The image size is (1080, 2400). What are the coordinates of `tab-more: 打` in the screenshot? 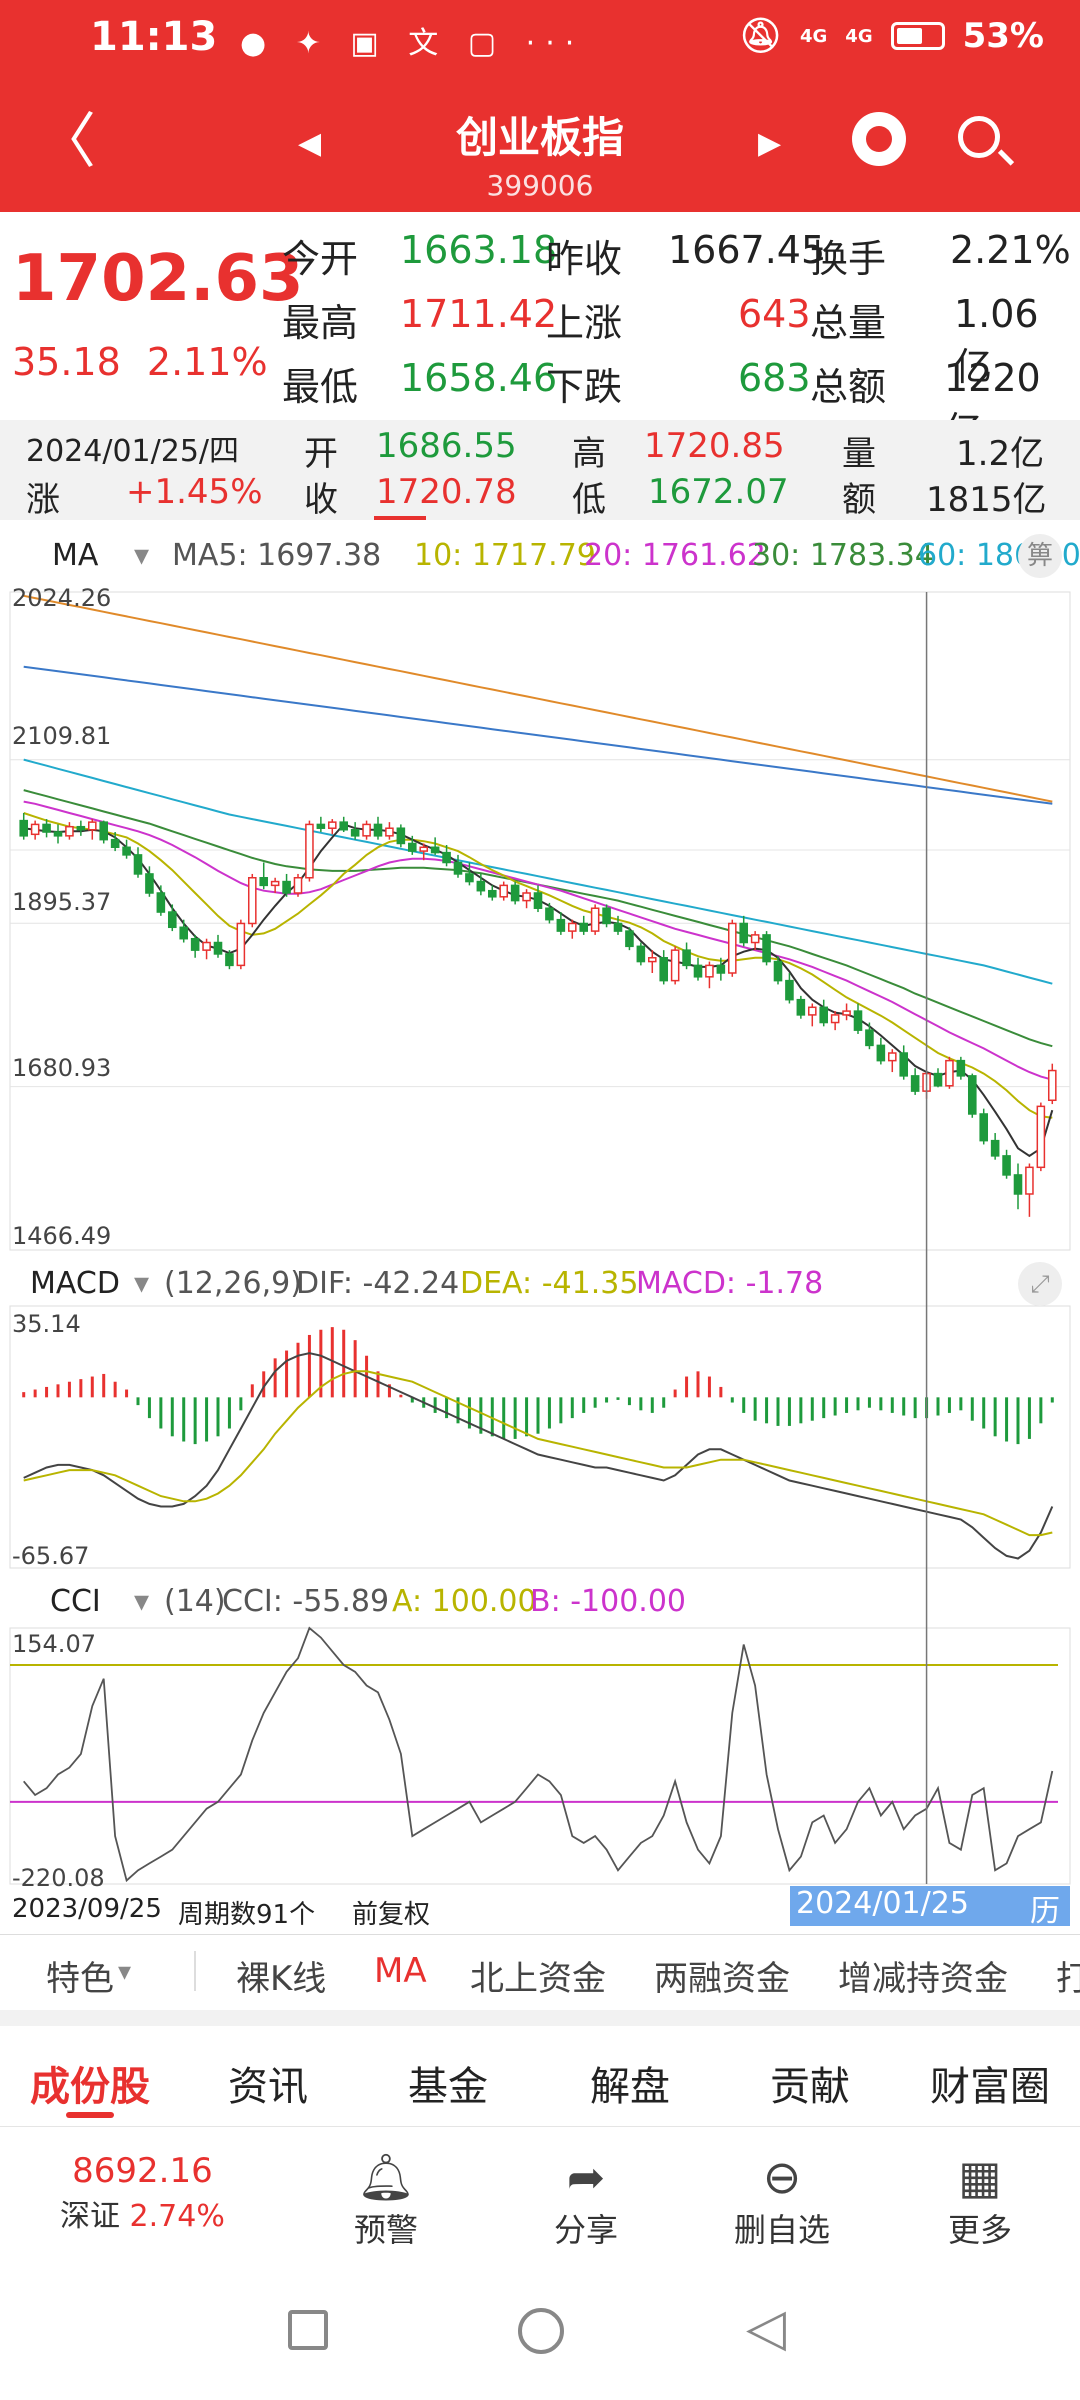 It's located at (1068, 1979).